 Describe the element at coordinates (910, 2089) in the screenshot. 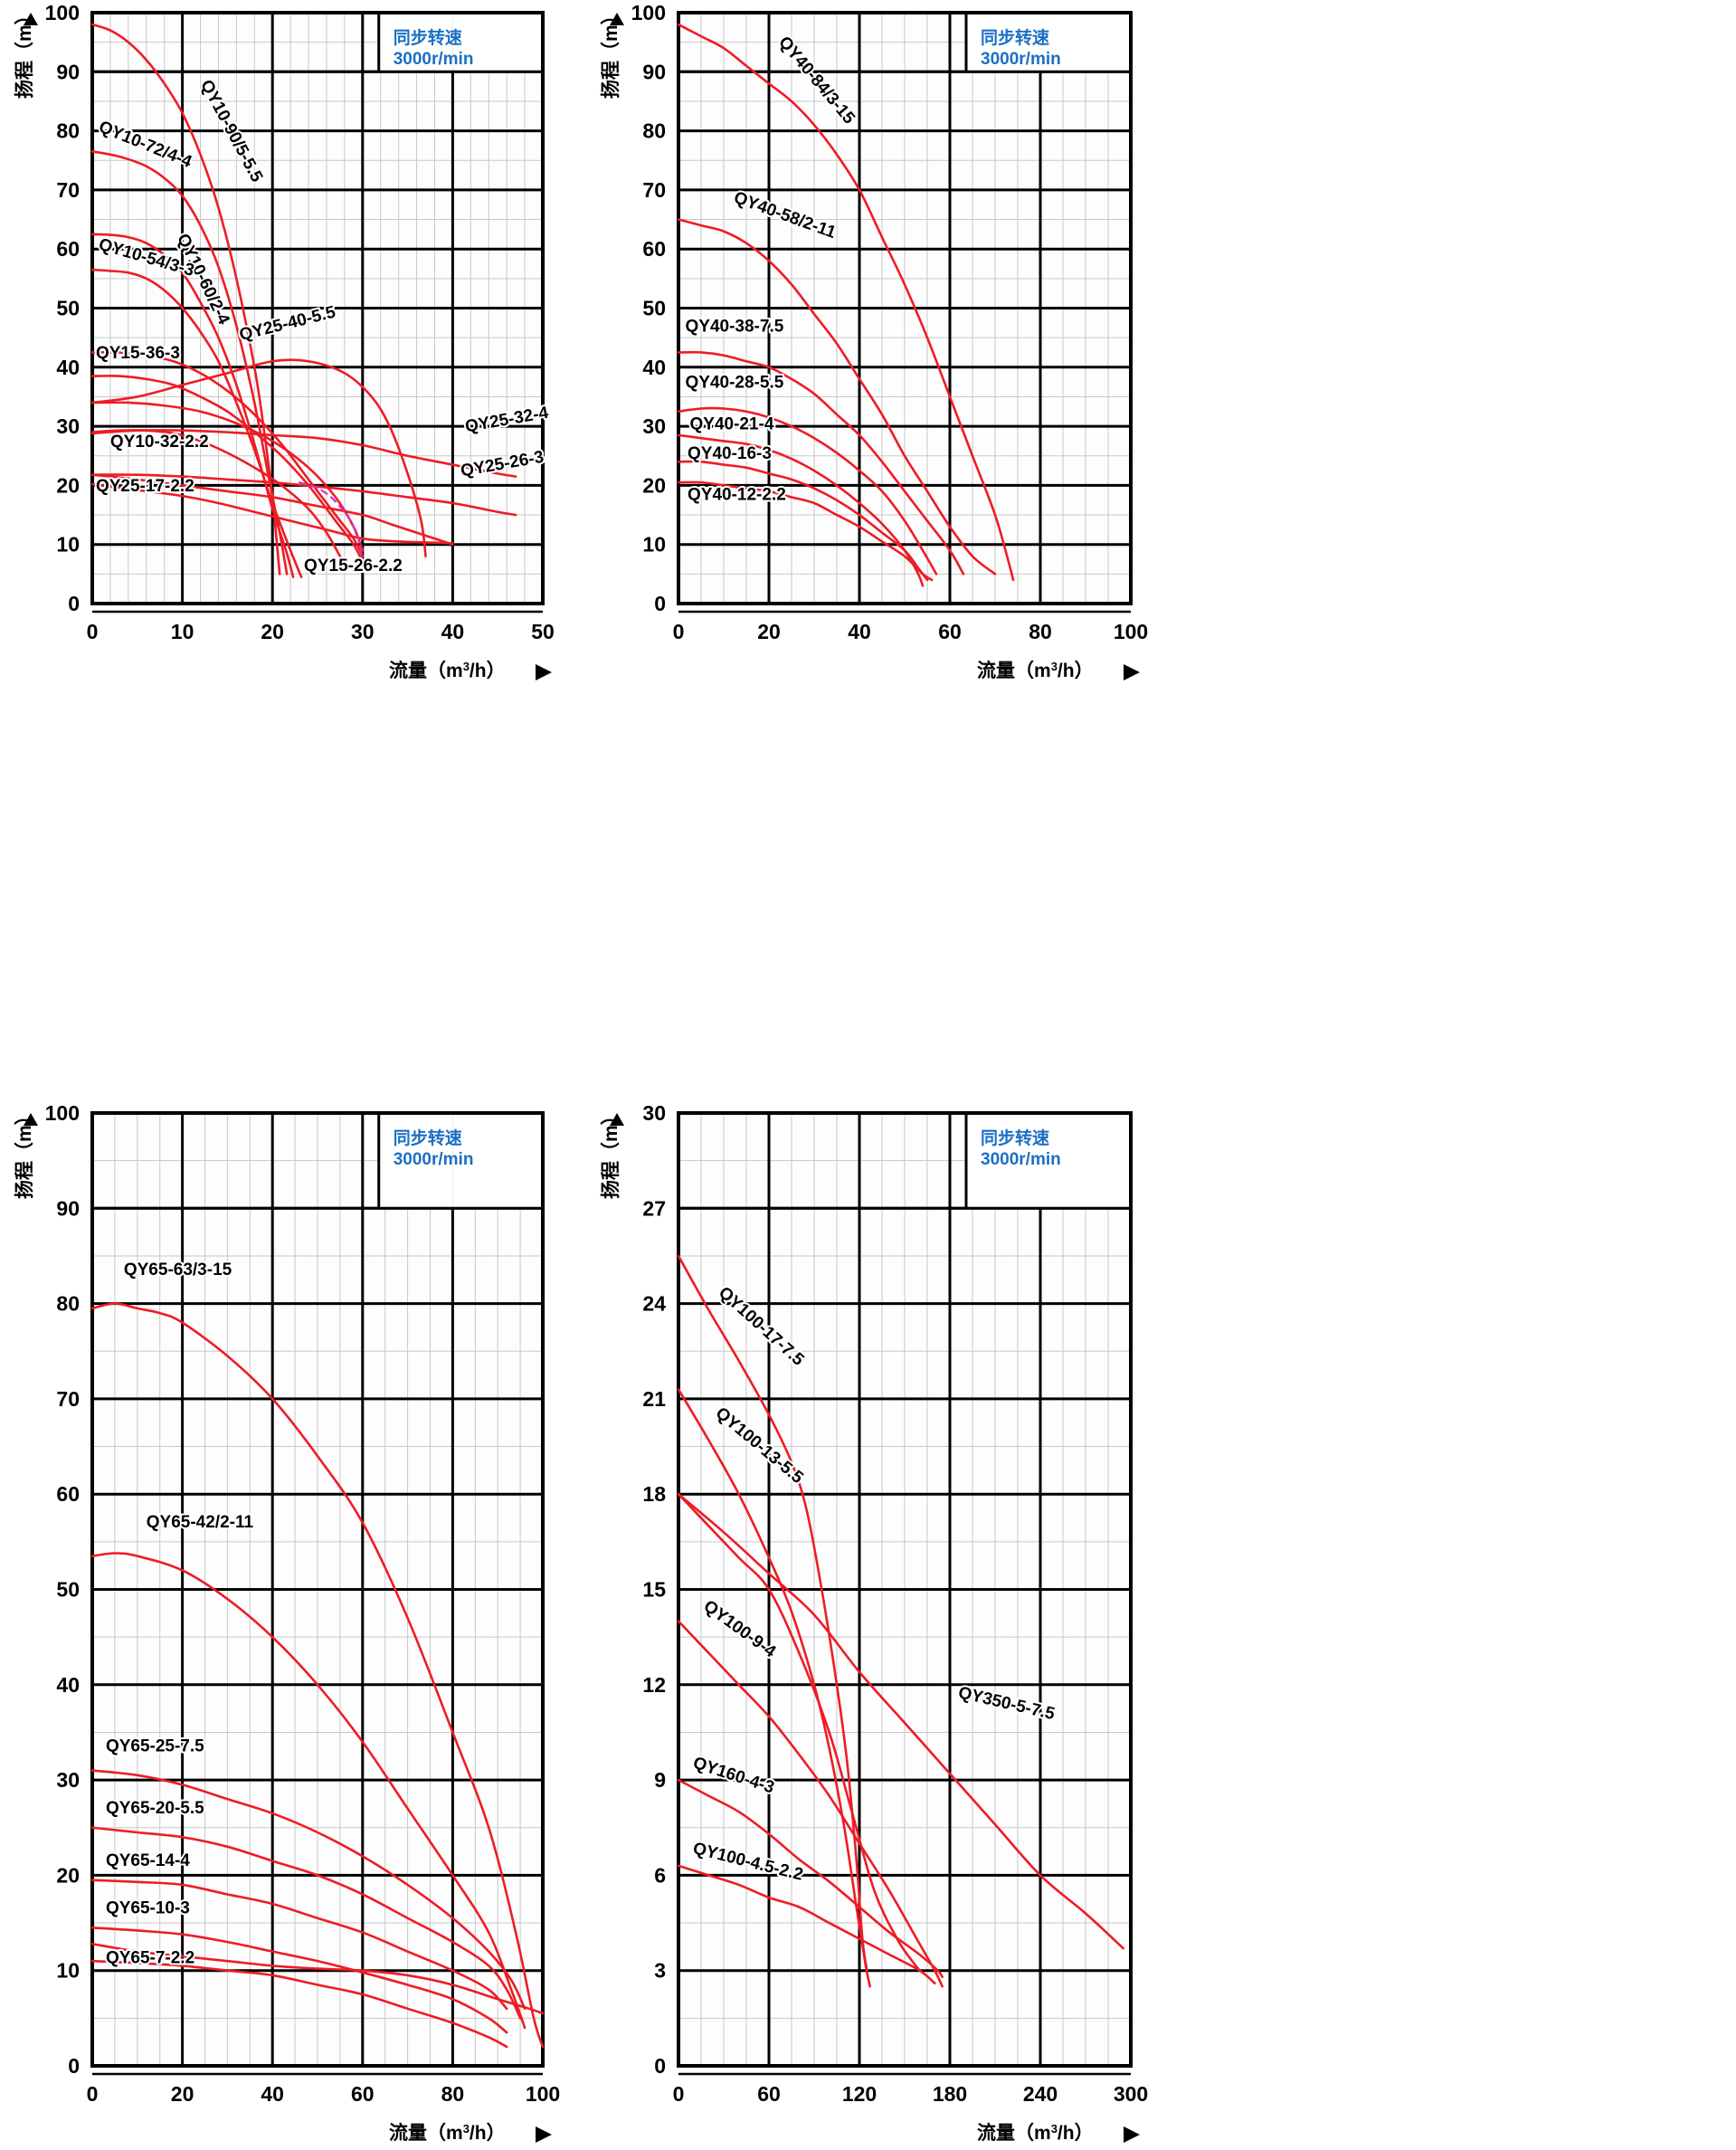

I see `x-tick-labels-4: 0 60 120 180 240 300` at that location.